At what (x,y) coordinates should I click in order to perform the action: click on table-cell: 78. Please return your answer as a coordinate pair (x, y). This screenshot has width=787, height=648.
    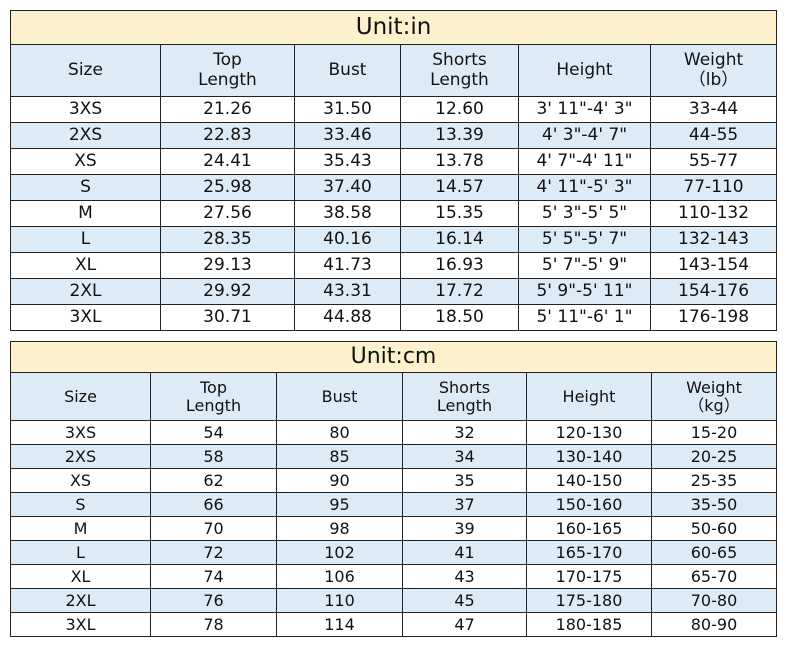
    Looking at the image, I should click on (213, 624).